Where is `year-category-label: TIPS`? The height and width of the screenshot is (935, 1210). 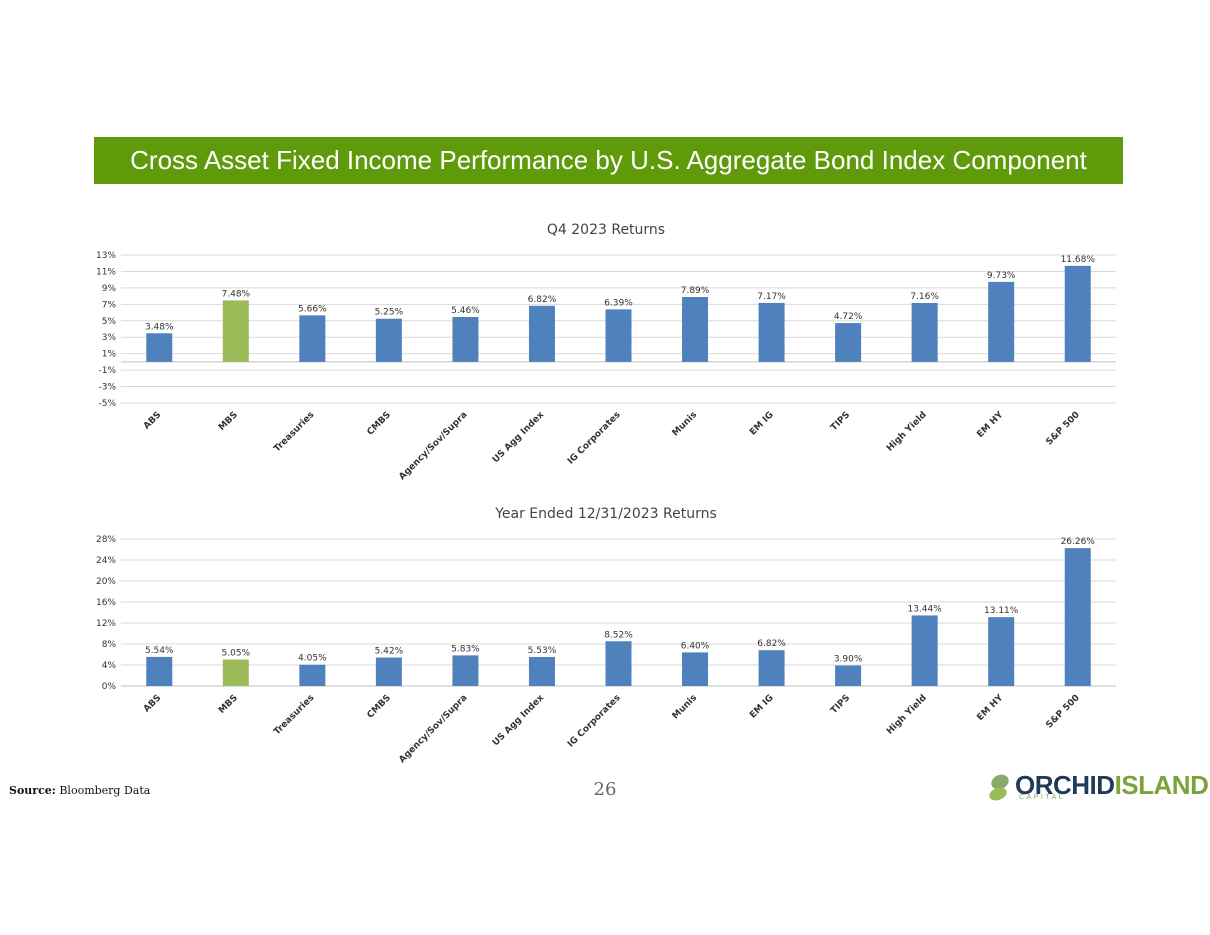
year-category-label: TIPS is located at coordinates (840, 704).